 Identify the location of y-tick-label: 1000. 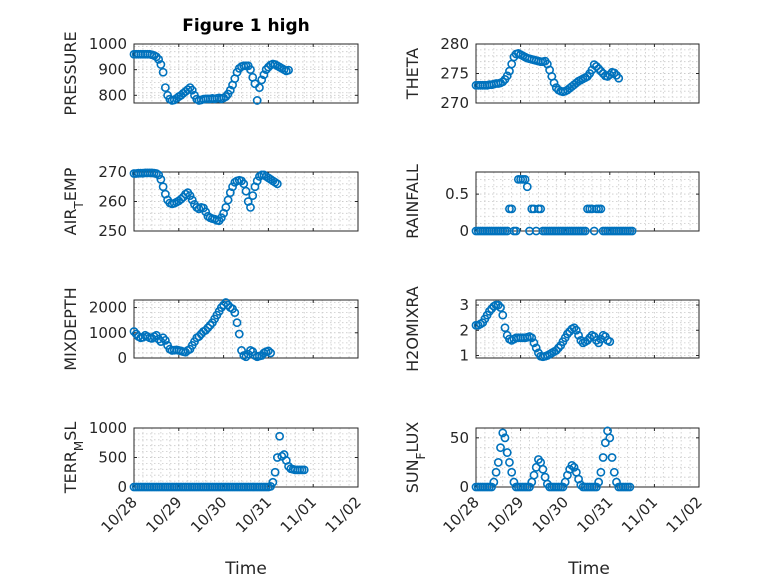
(108, 428).